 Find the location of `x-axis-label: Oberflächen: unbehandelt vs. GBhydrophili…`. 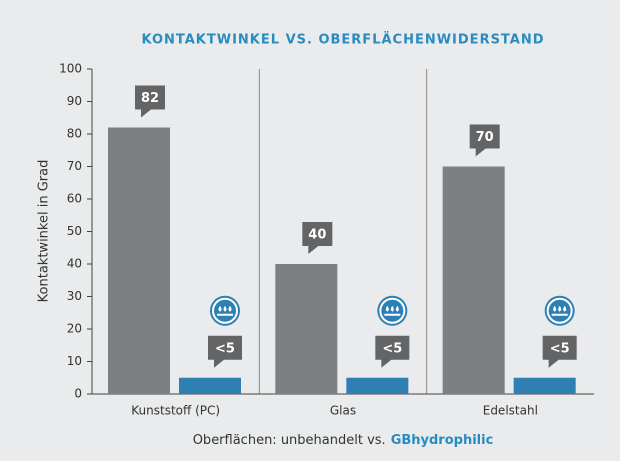

x-axis-label: Oberflächen: unbehandelt vs. GBhydrophili… is located at coordinates (343, 440).